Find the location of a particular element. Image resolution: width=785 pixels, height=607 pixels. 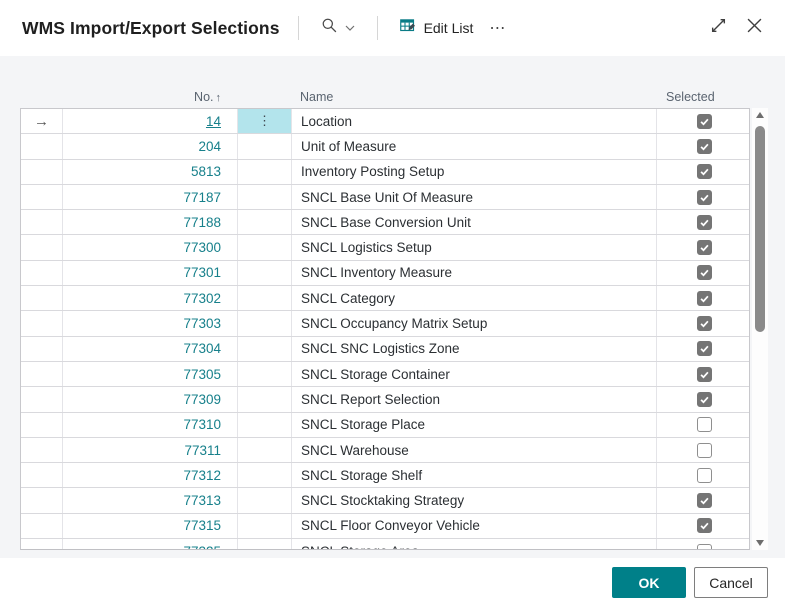

no-cell: 77303 is located at coordinates (150, 323).